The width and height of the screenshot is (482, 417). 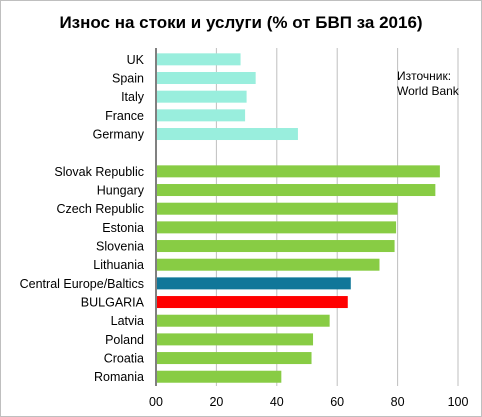 What do you see at coordinates (235, 339) in the screenshot?
I see `bar-poland` at bounding box center [235, 339].